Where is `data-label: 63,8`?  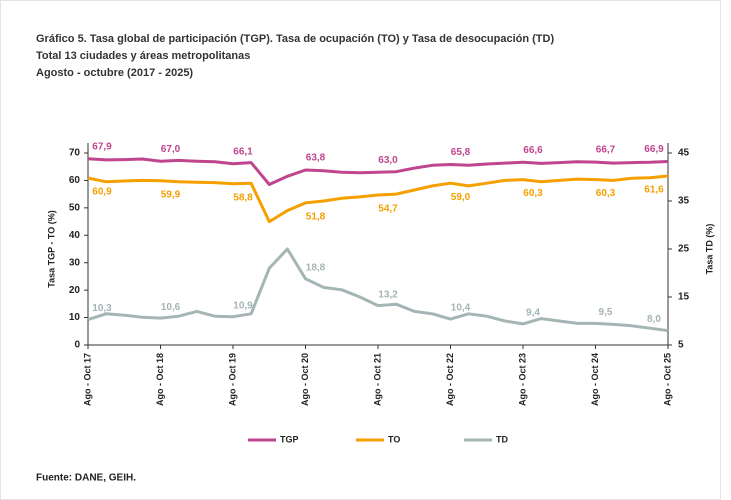 data-label: 63,8 is located at coordinates (316, 158).